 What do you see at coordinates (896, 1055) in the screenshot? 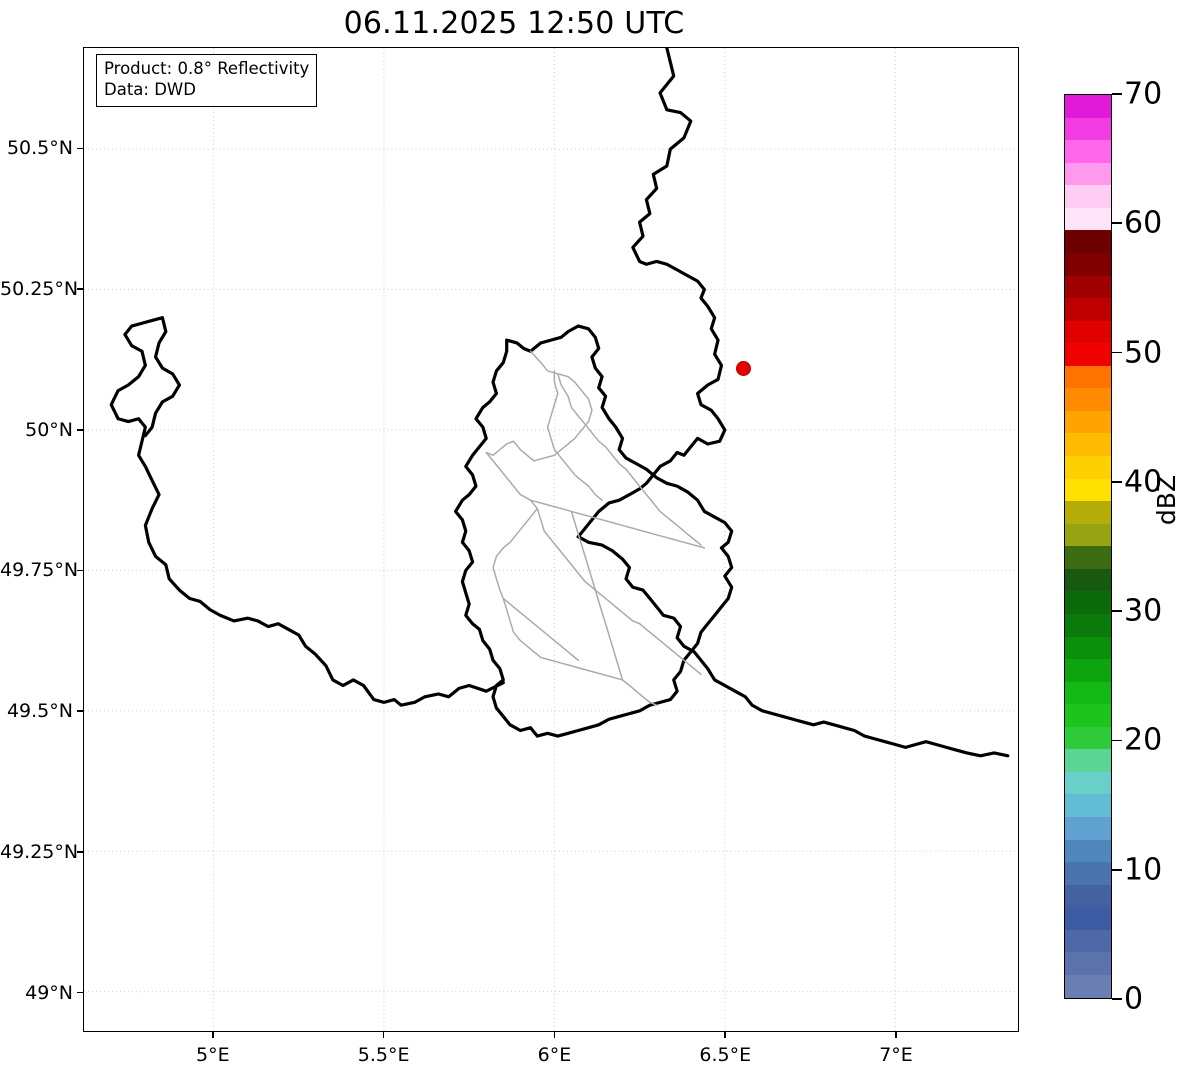
I see `x-axis-tick-label: 7°E` at bounding box center [896, 1055].